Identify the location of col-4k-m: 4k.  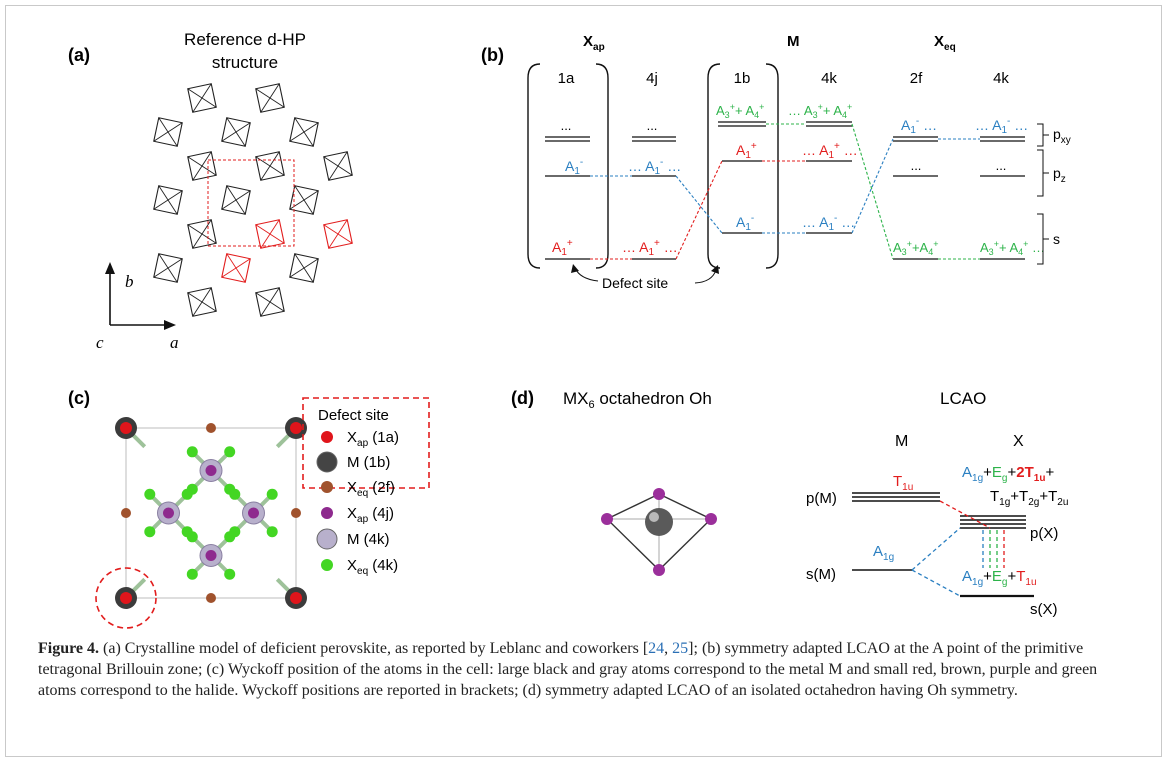
(829, 78).